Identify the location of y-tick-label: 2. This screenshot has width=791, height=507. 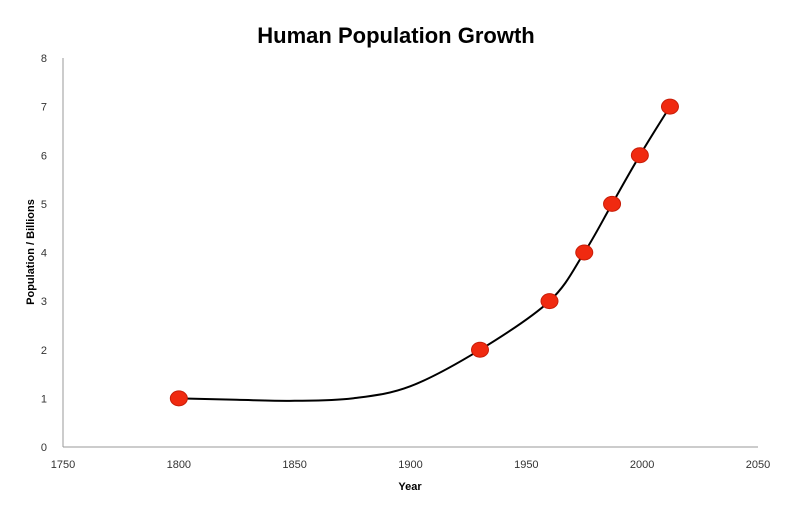
(44, 351).